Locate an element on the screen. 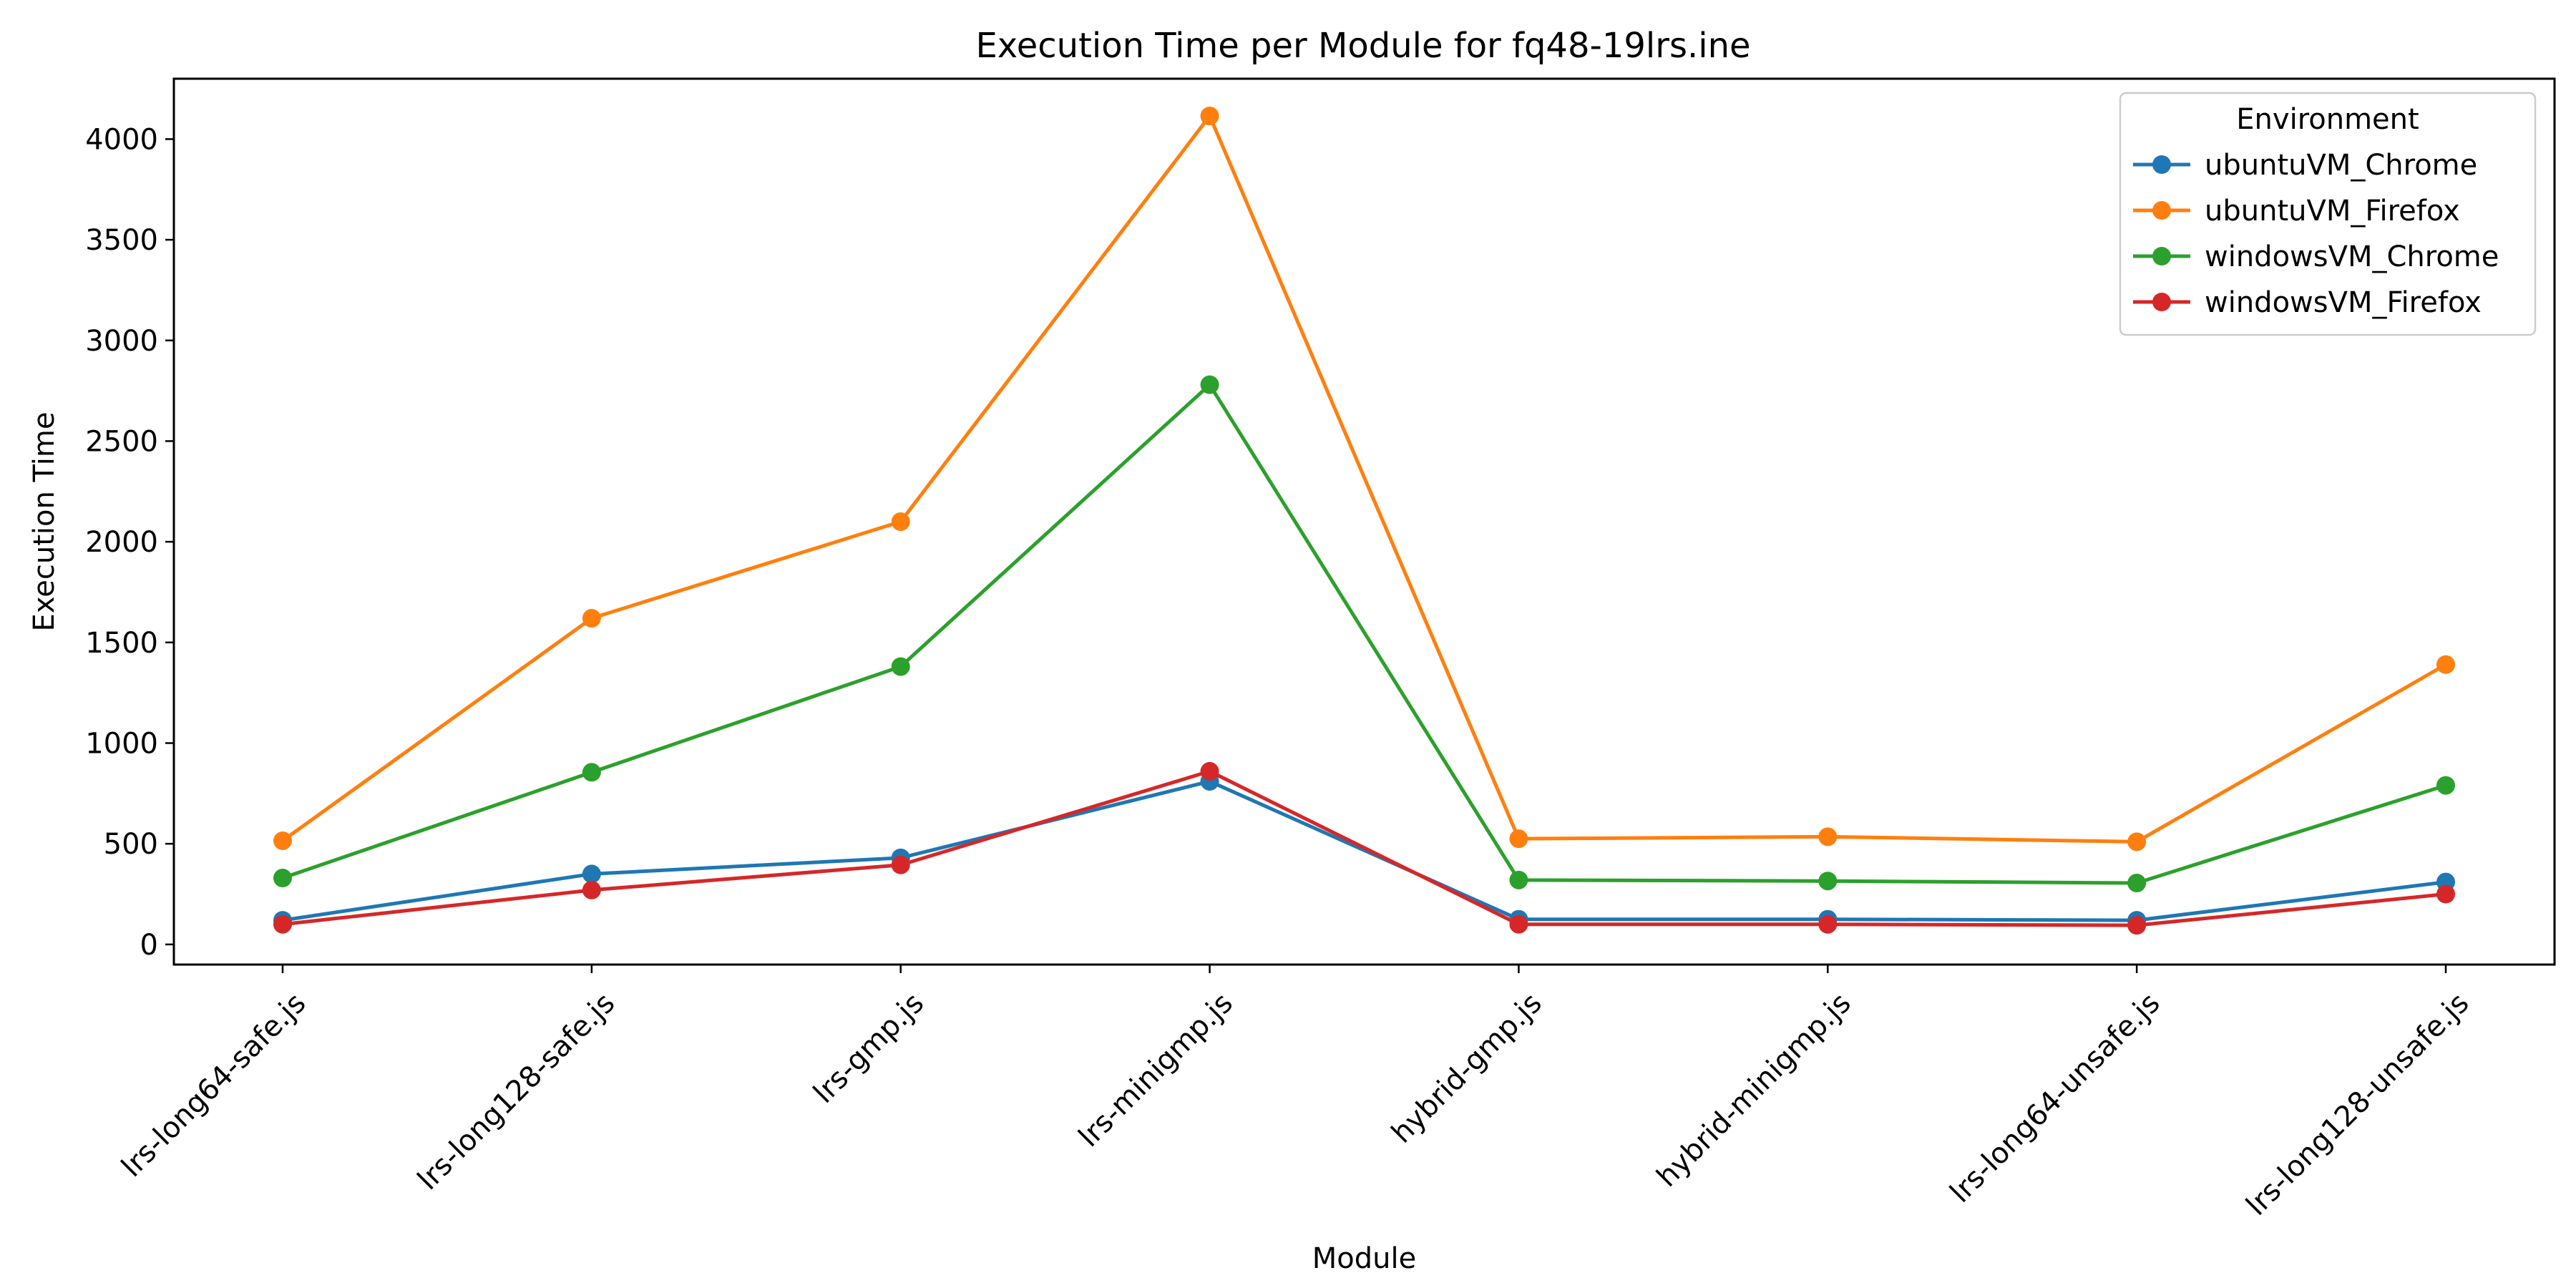 The width and height of the screenshot is (2576, 1288). y-tick-label: 2500 is located at coordinates (122, 442).